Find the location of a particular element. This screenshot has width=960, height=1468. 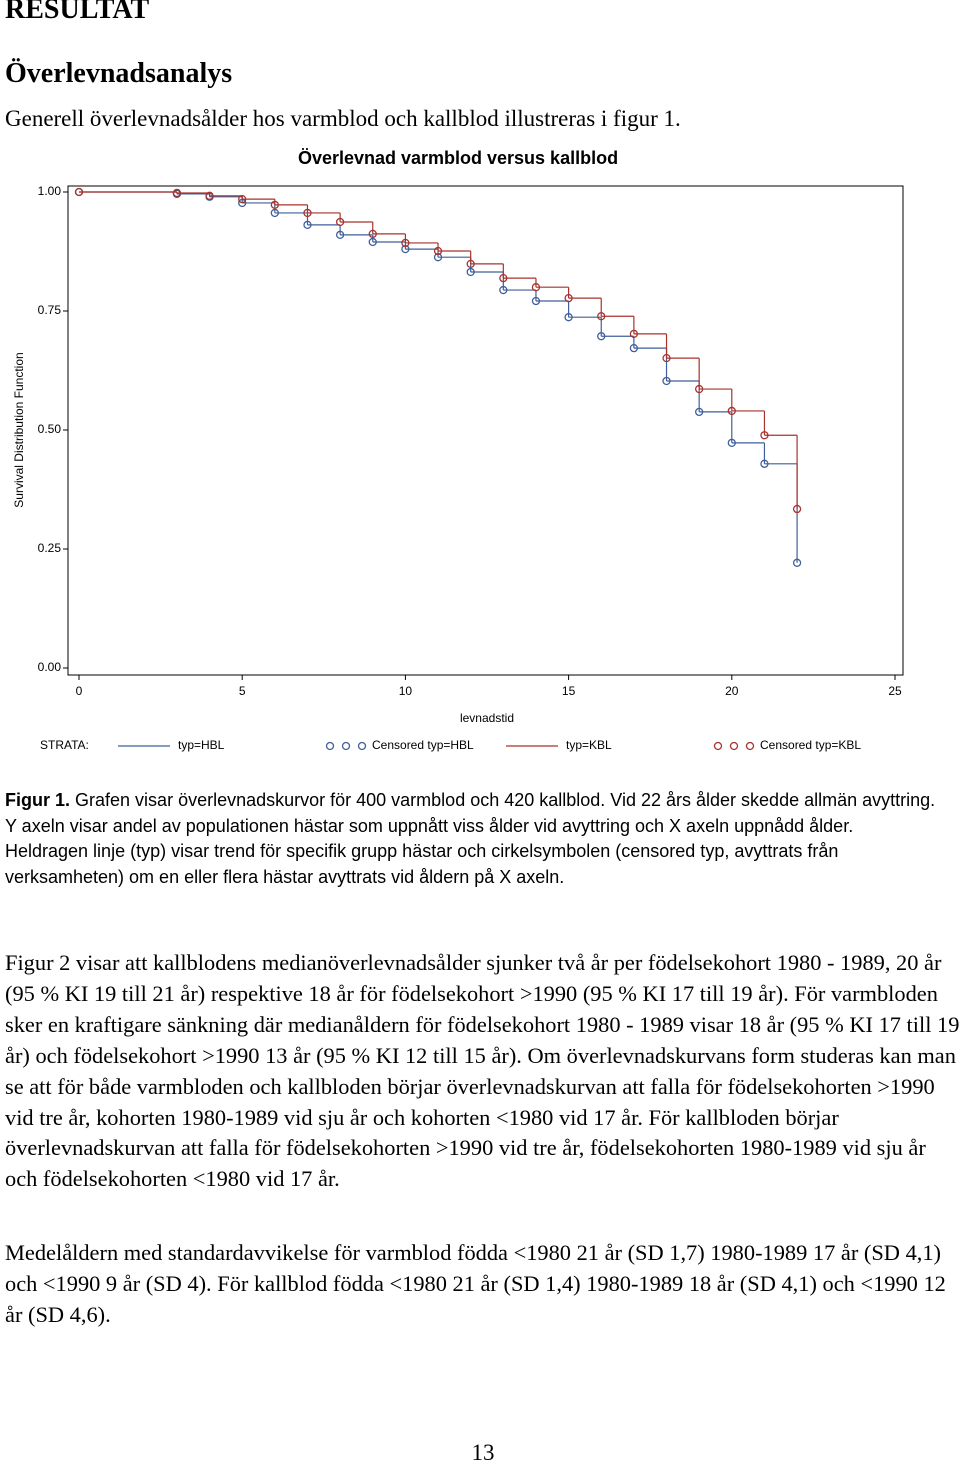

y-tick-label: 0.75 is located at coordinates (50, 310).